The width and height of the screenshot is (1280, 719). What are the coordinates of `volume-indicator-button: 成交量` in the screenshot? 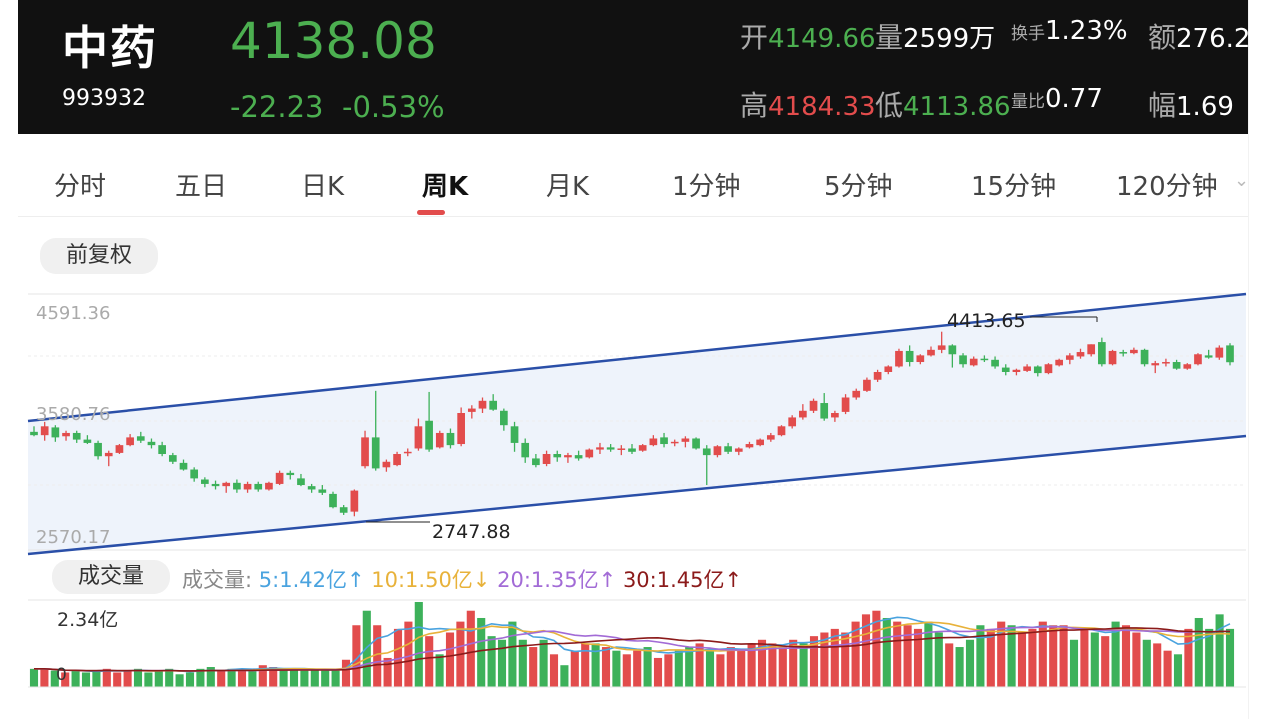 It's located at (111, 577).